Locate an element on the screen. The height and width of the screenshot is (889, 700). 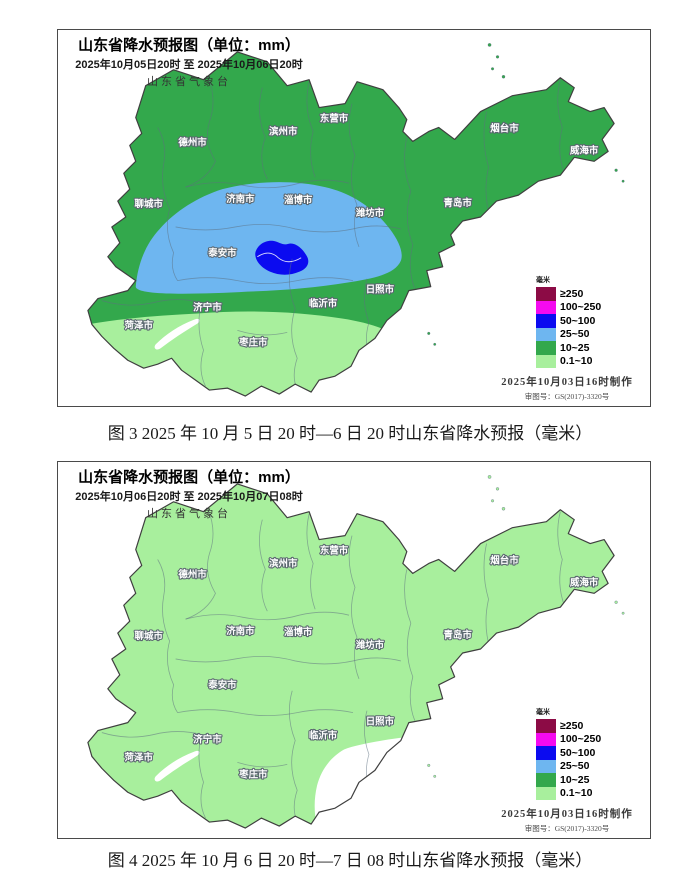
map-date-range: 2025年10月05日20时 至 2025年10月06日20时 is located at coordinates (189, 64).